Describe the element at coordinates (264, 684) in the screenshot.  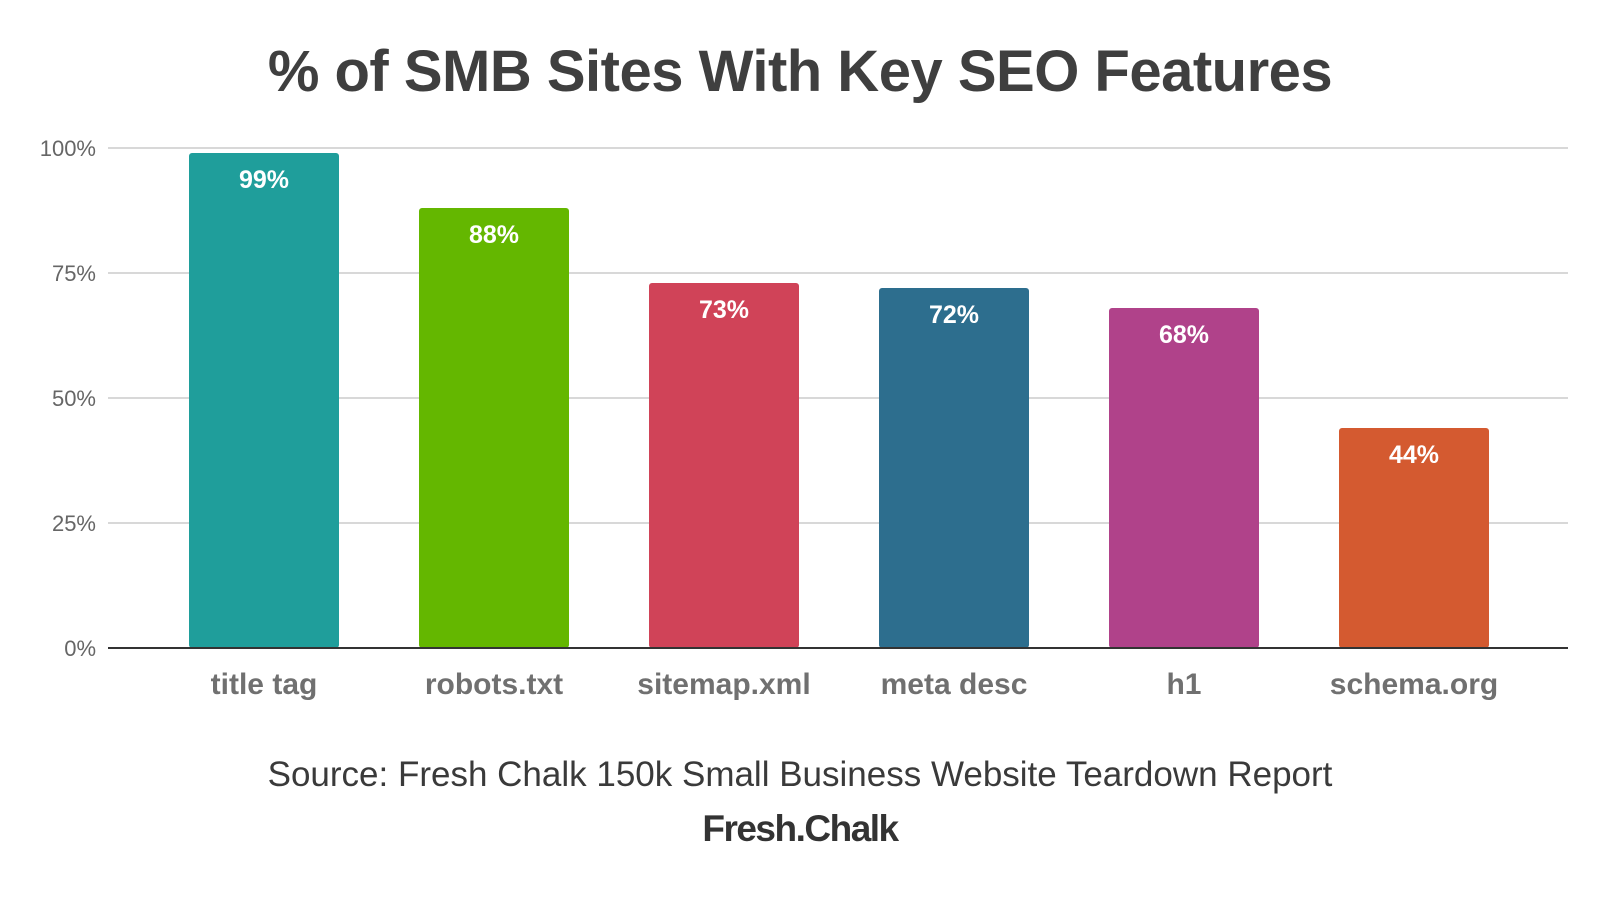
I see `x-tick-label: title tag` at that location.